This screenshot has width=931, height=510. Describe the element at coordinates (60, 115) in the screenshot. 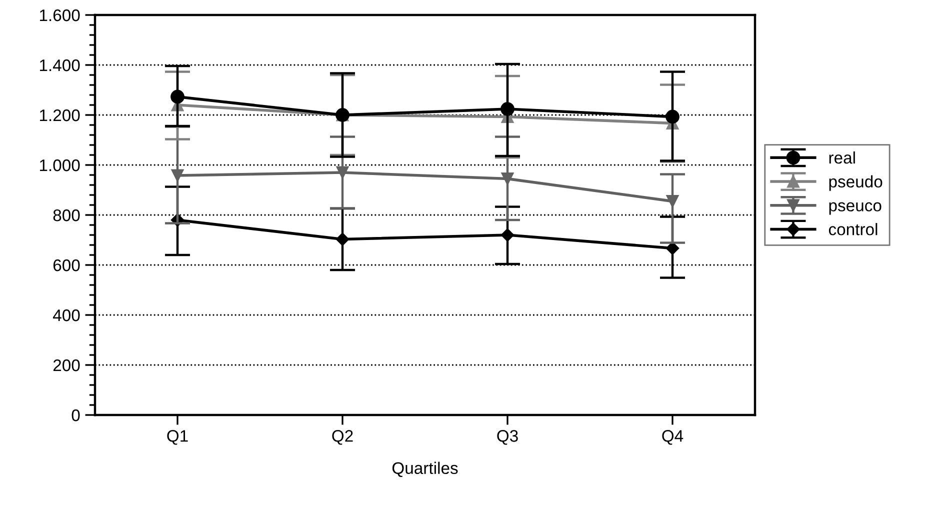

I see `y-tick-label: 1.200` at that location.